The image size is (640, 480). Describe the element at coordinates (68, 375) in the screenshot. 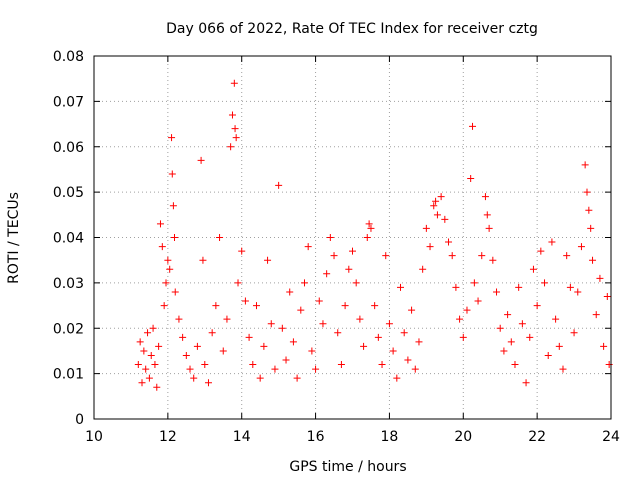

I see `y-tick-label: 0.01` at that location.